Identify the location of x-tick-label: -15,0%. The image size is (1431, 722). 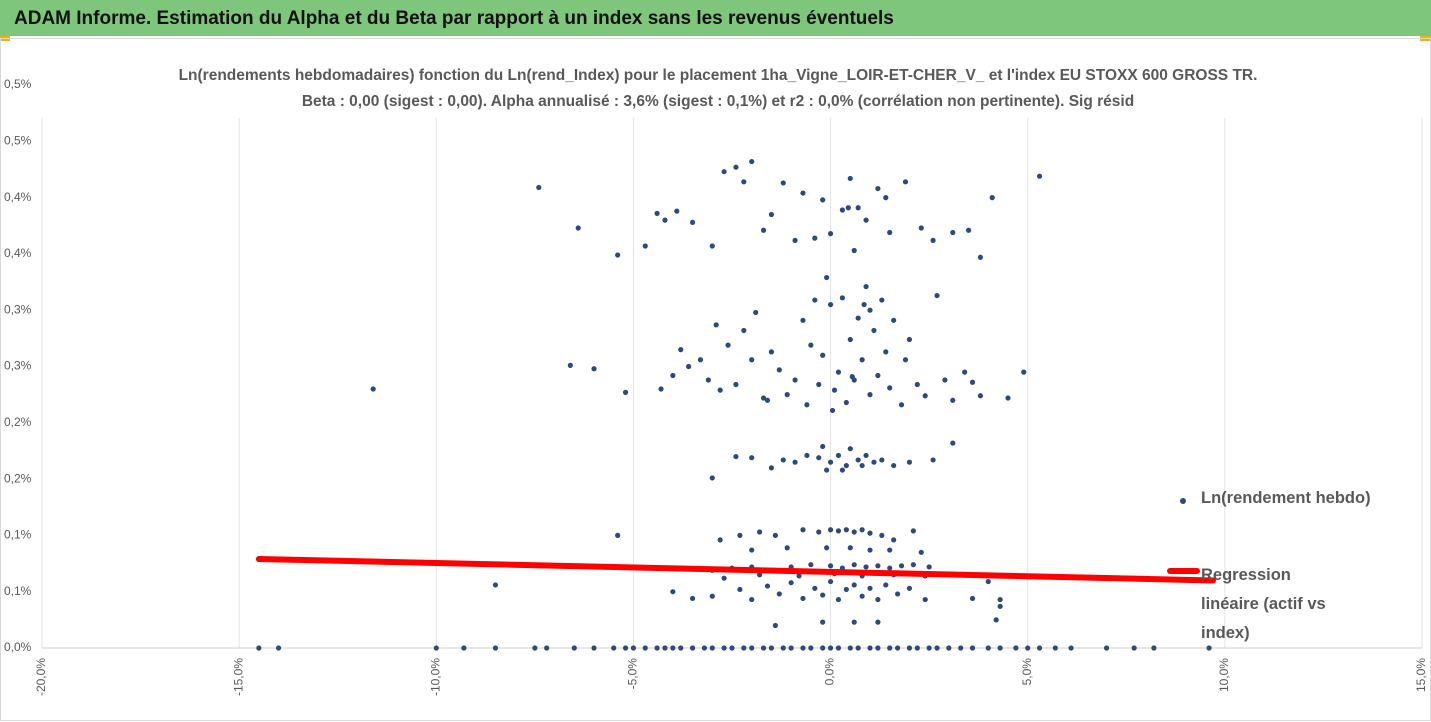
(238, 677).